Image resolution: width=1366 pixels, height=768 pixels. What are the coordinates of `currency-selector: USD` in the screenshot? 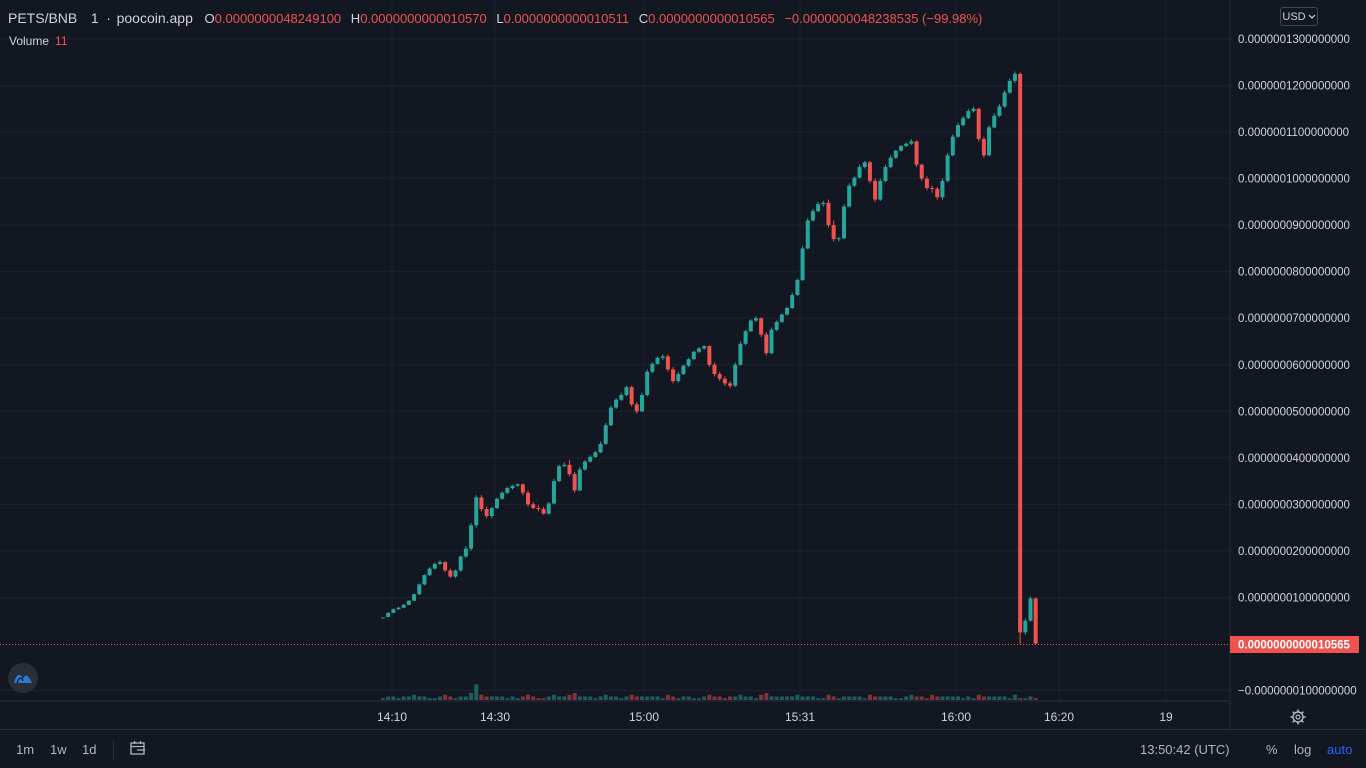 It's located at (1299, 16).